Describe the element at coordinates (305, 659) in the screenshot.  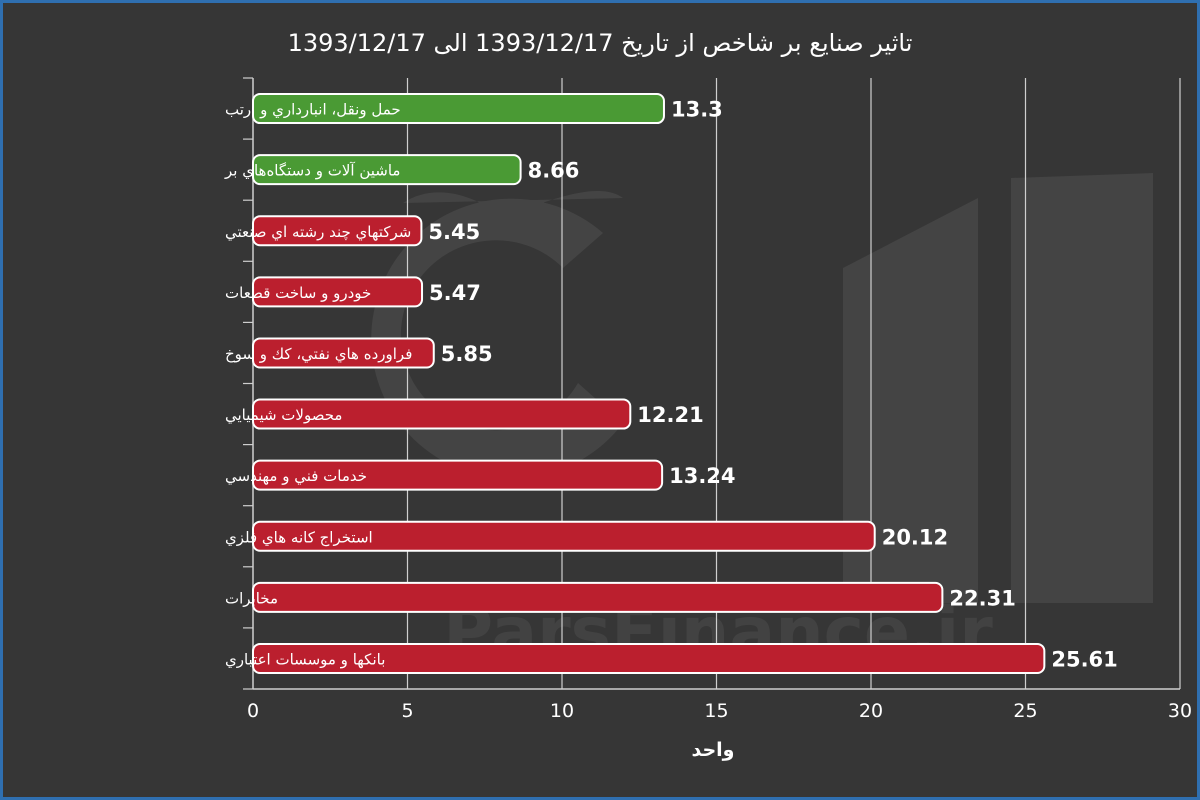
I see `category-label: بانكها و موسسات اعتباري` at that location.